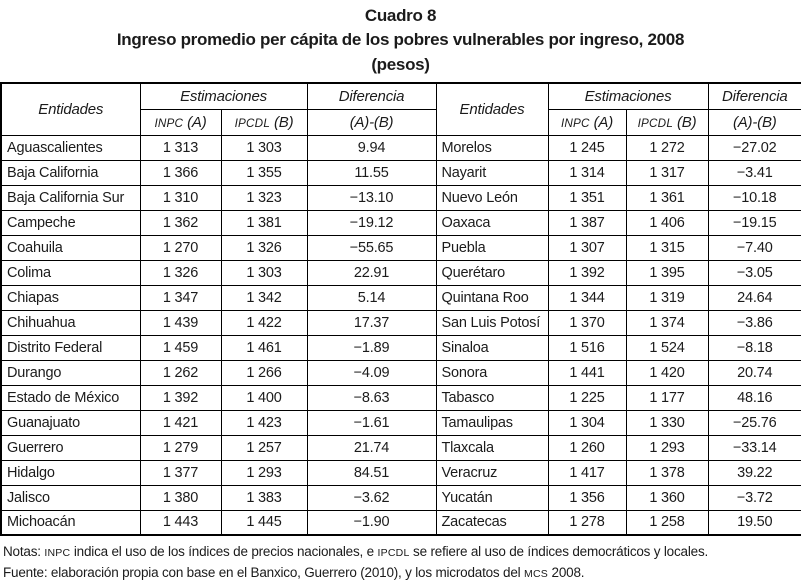 This screenshot has width=801, height=583. Describe the element at coordinates (180, 497) in the screenshot. I see `cell-inpc-a: 1 380` at that location.